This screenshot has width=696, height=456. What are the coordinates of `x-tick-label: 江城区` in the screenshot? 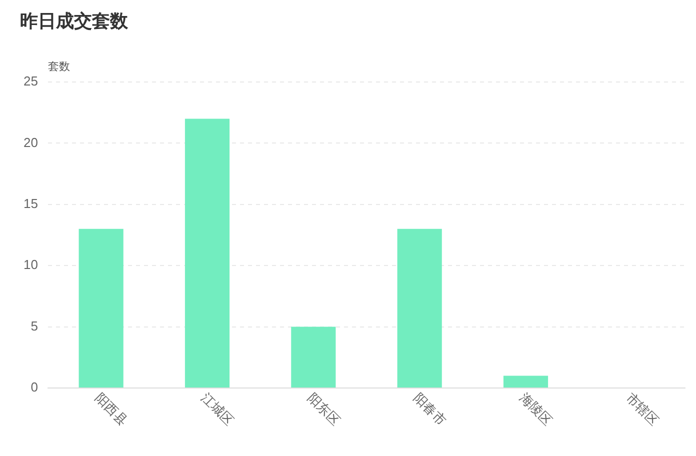 It's located at (217, 409).